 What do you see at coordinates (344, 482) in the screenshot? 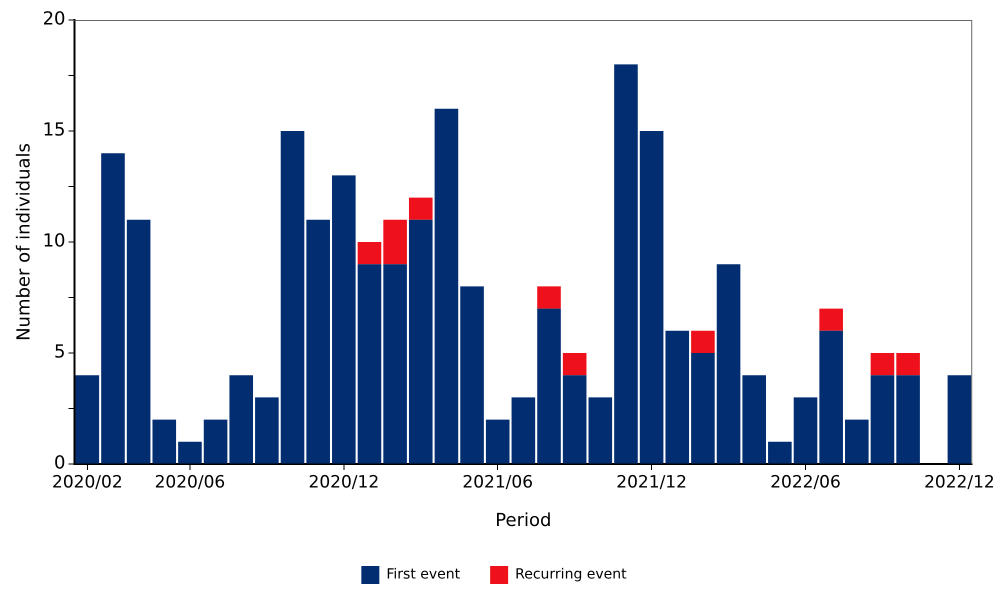
I see `x-tick-label: 2020/12` at bounding box center [344, 482].